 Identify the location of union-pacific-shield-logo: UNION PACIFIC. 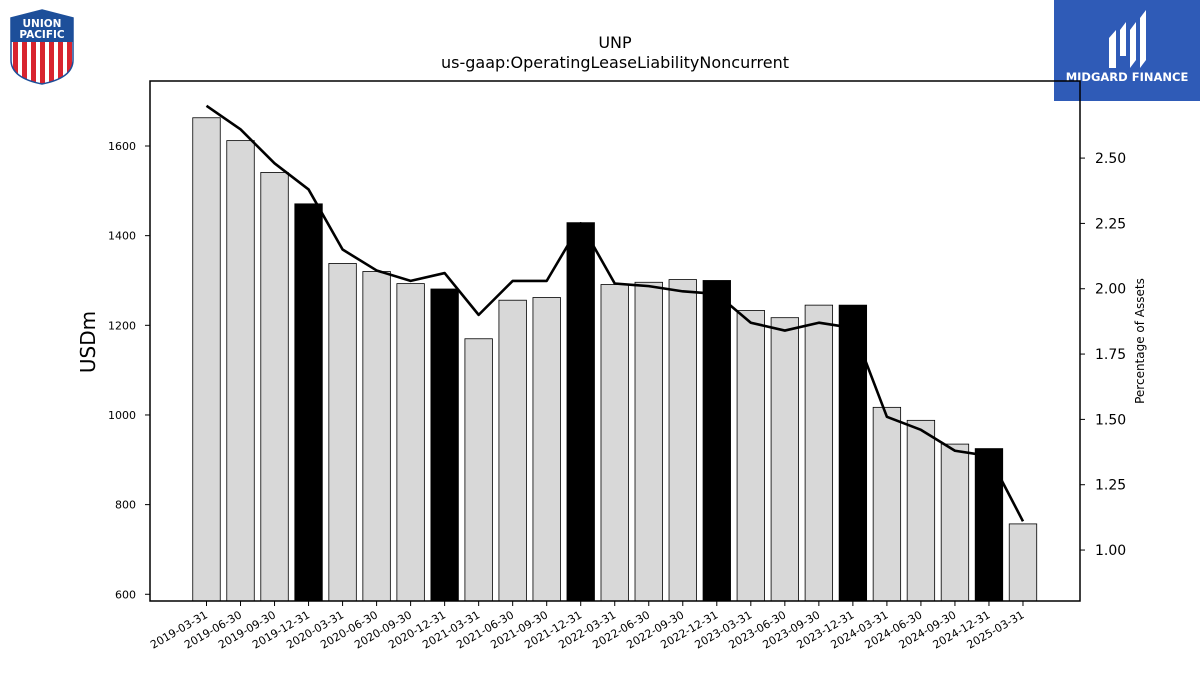
(42, 47).